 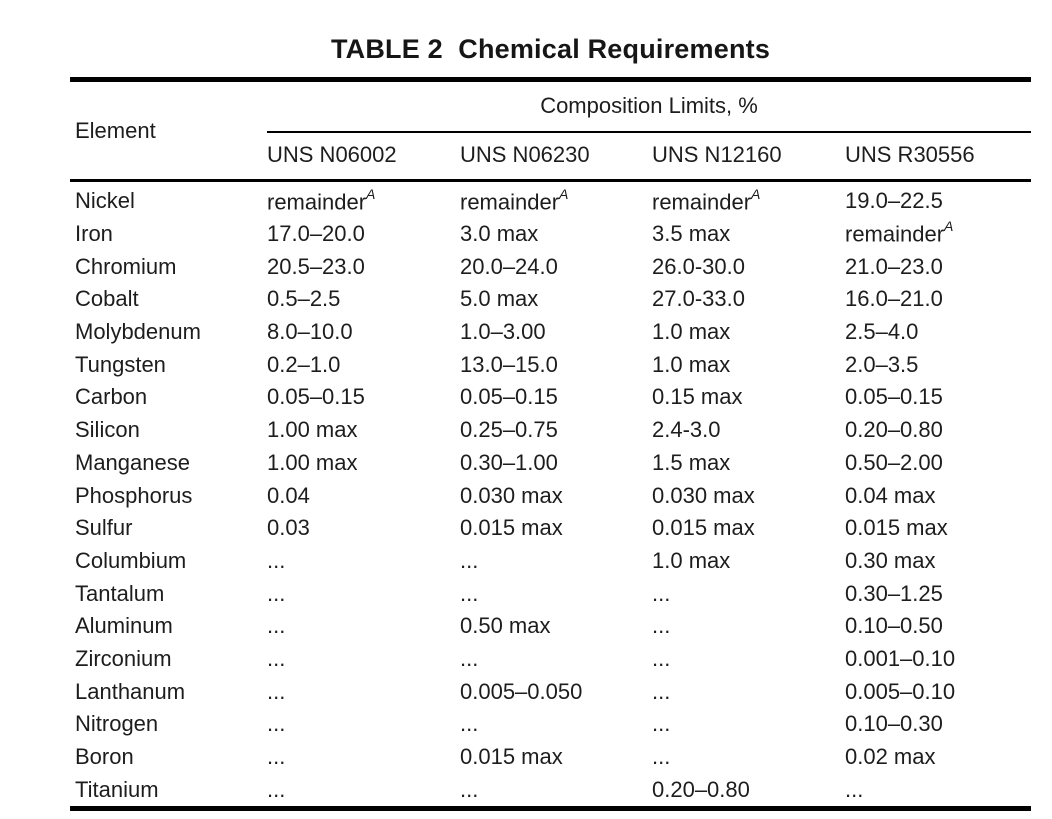 What do you see at coordinates (550, 234) in the screenshot?
I see `table-row: Iron 17.0–20.0 3.0 max 3.5 max remainderA` at bounding box center [550, 234].